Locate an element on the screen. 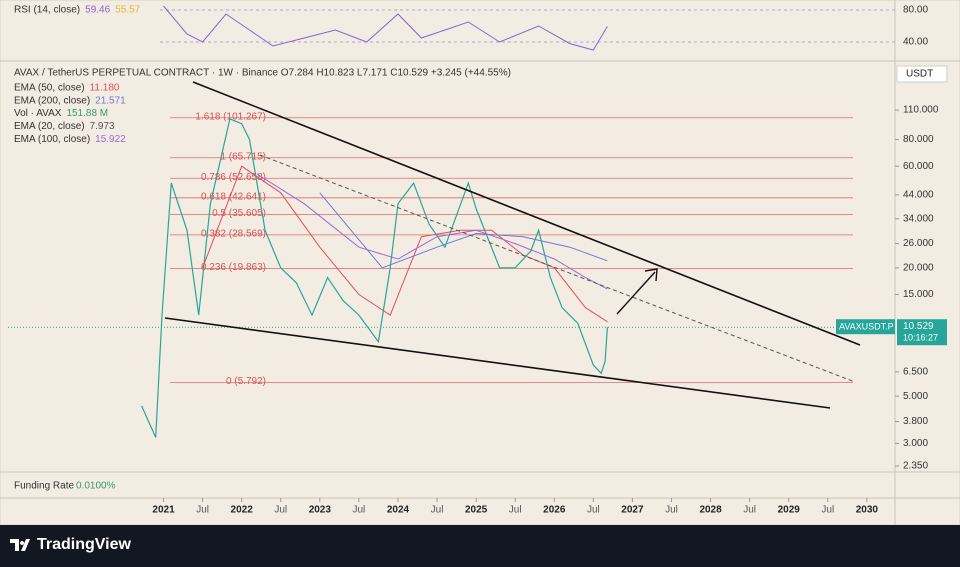  fib-label: 0.786 (52.658) is located at coordinates (233, 177).